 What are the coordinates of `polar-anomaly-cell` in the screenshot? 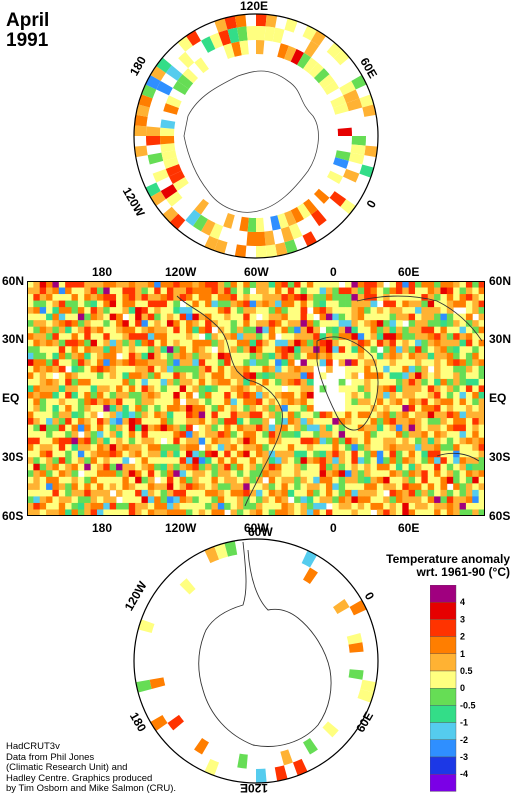 It's located at (175, 722).